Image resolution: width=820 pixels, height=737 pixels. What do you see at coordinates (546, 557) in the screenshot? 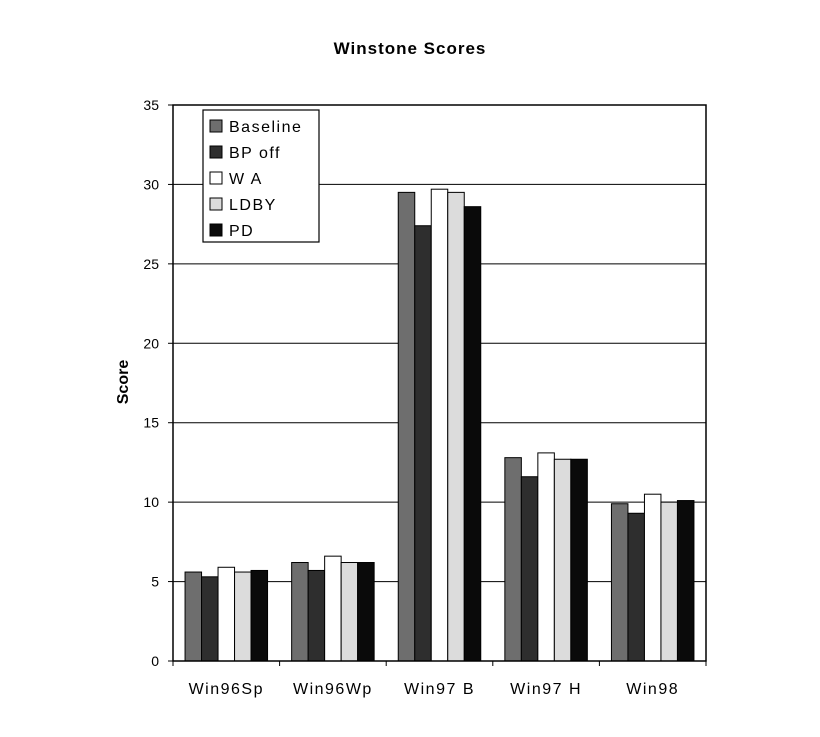
I see `bar-w-a-win97-h` at bounding box center [546, 557].